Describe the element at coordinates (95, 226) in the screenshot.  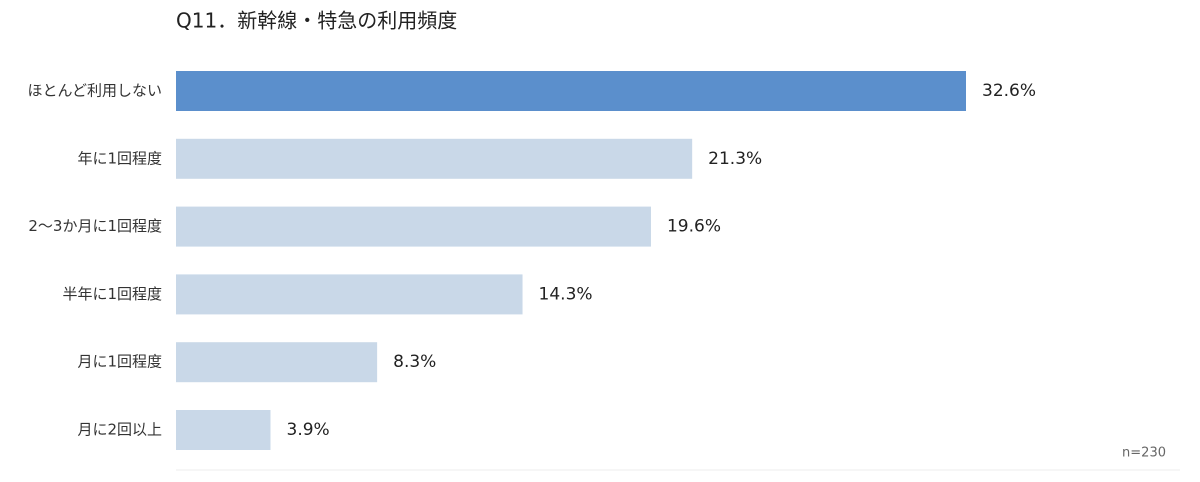
I see `y-tick-label: 2〜3か月に1回程度` at that location.